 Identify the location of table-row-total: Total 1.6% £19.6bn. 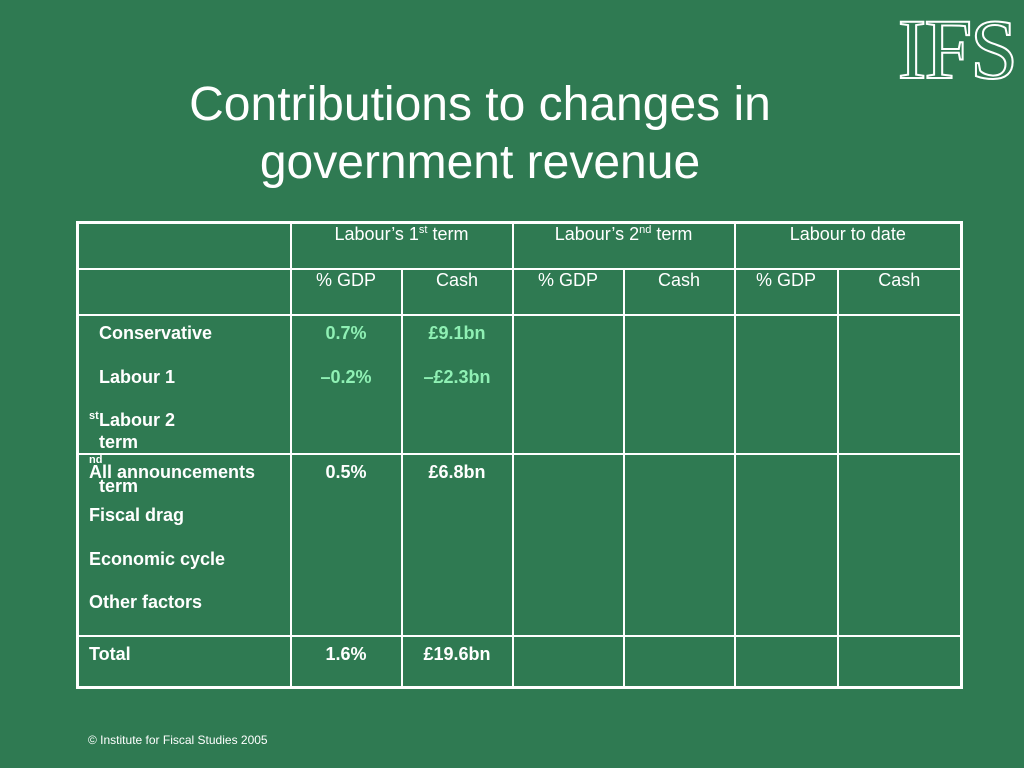
(519, 661).